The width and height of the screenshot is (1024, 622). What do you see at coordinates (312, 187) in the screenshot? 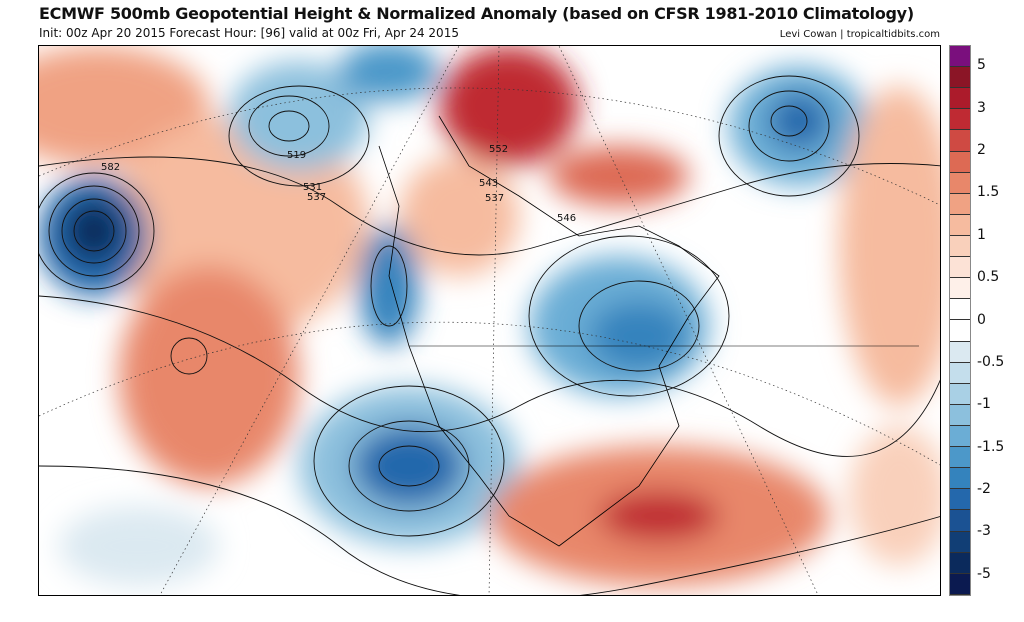
I see `svg-text: 531` at bounding box center [312, 187].